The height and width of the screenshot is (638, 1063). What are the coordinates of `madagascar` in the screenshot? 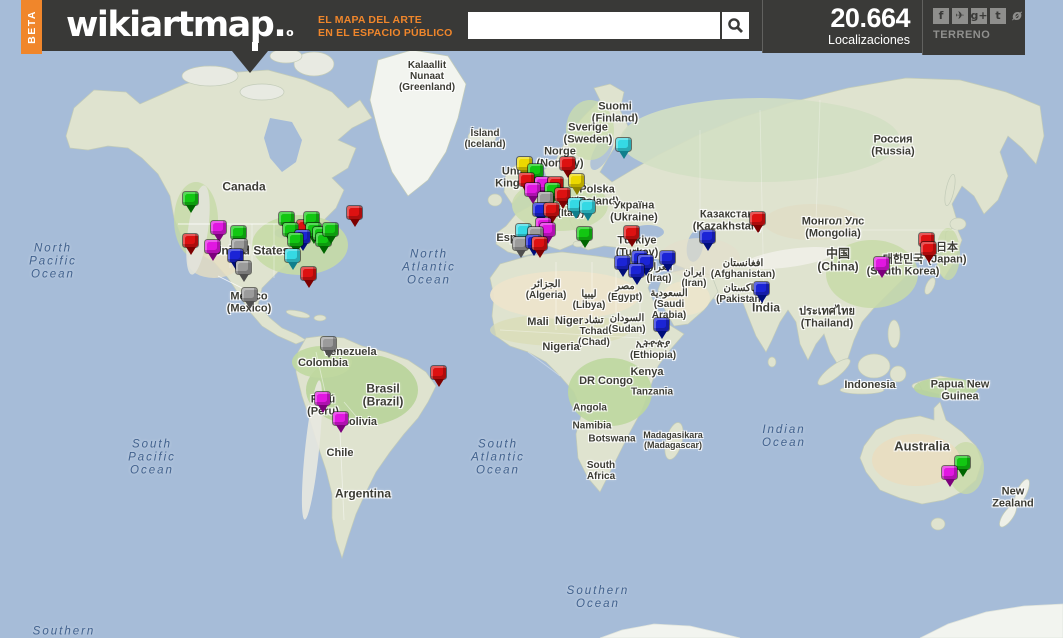 It's located at (674, 441).